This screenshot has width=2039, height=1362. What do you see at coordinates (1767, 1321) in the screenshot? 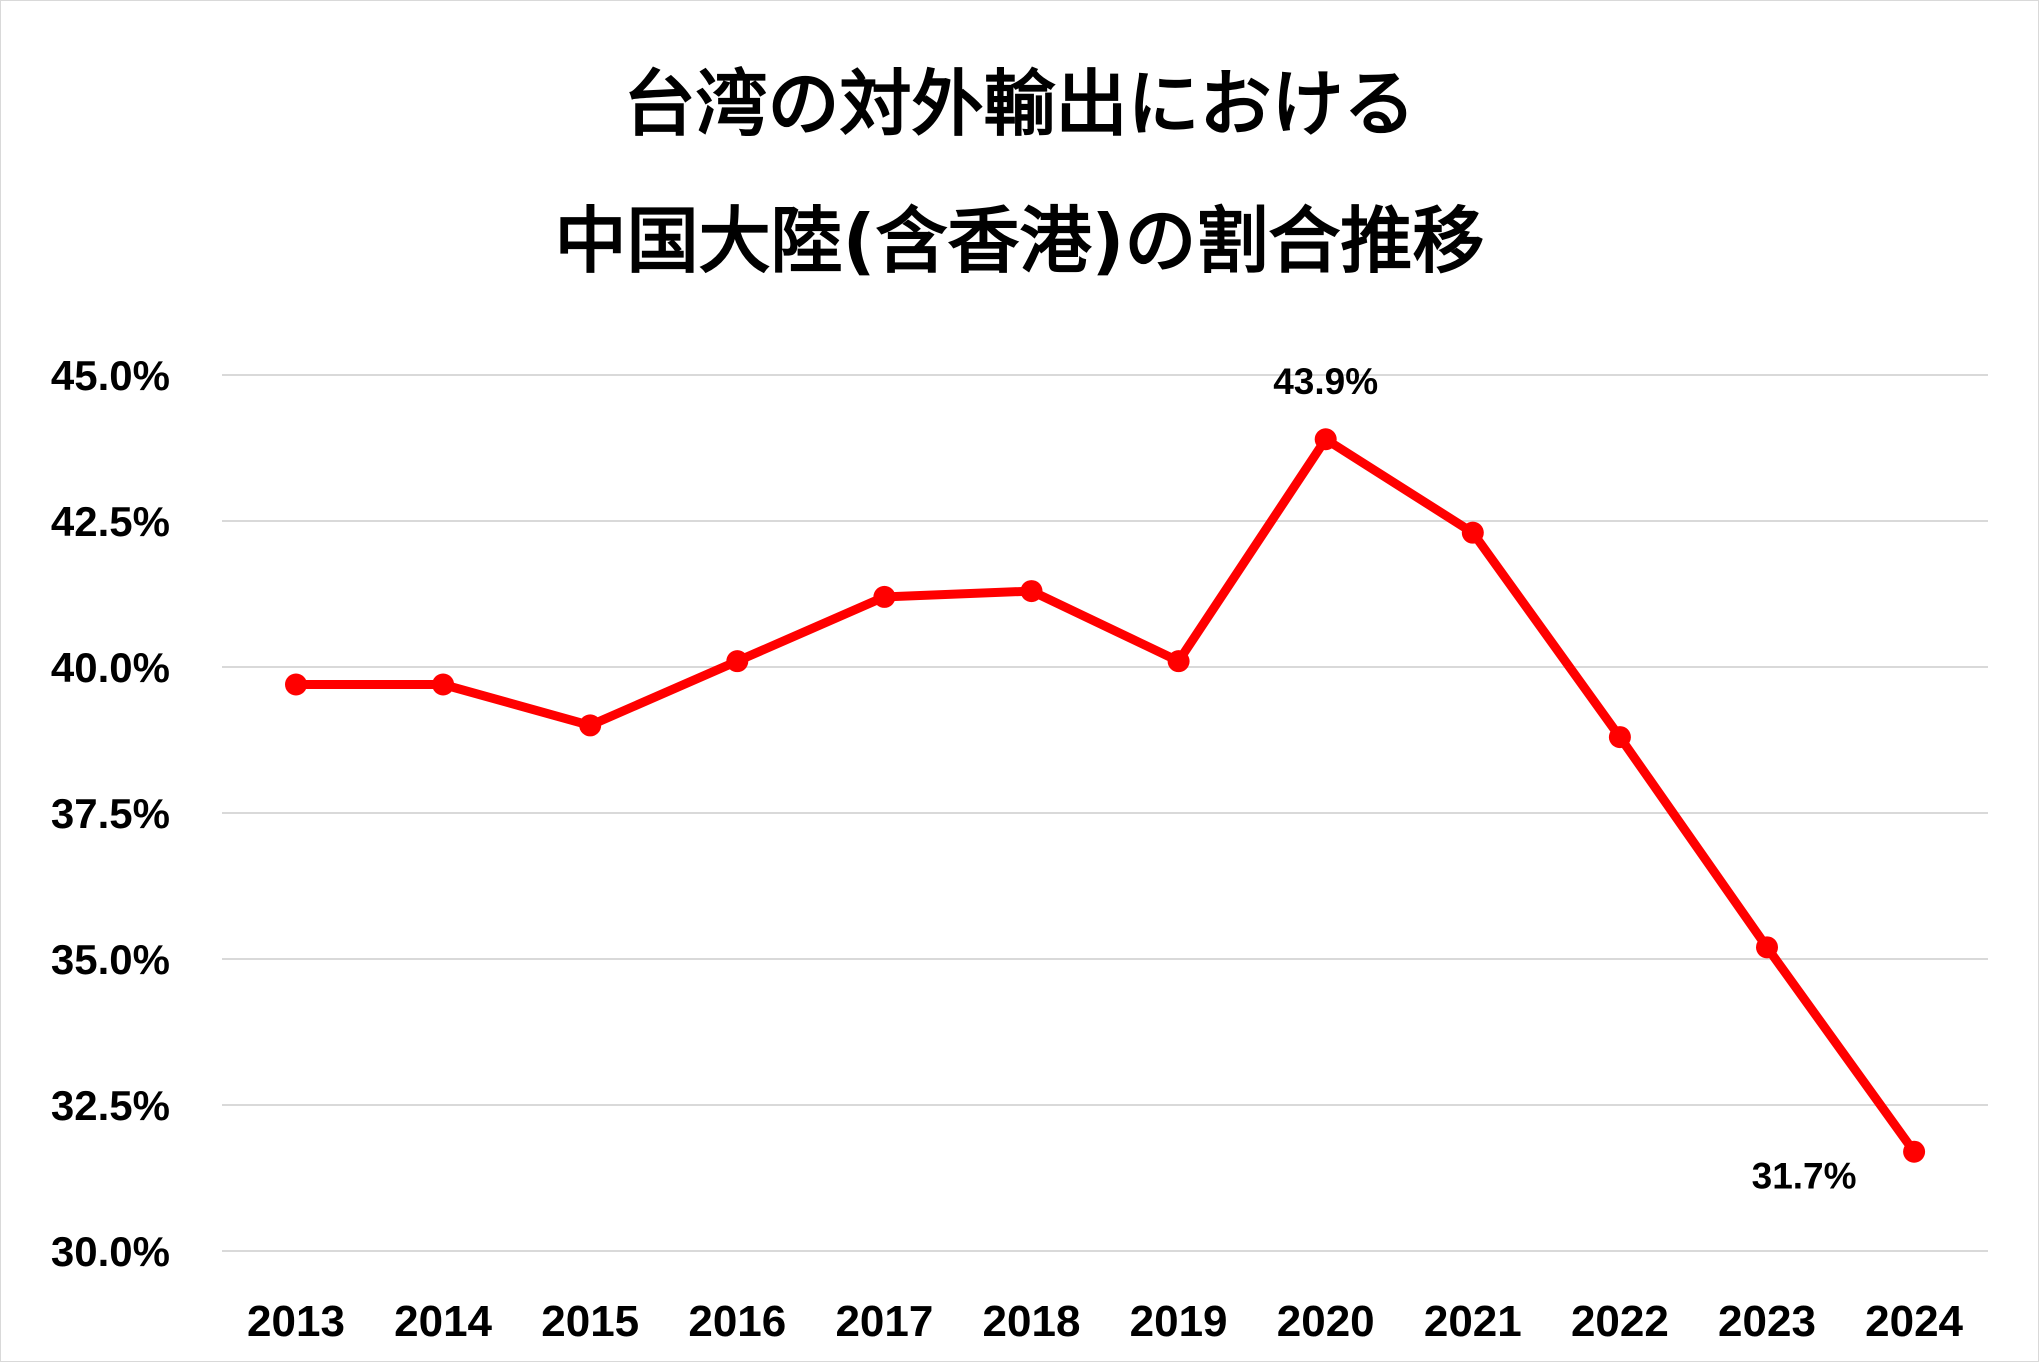
I see `x-tick-label: 2023` at bounding box center [1767, 1321].